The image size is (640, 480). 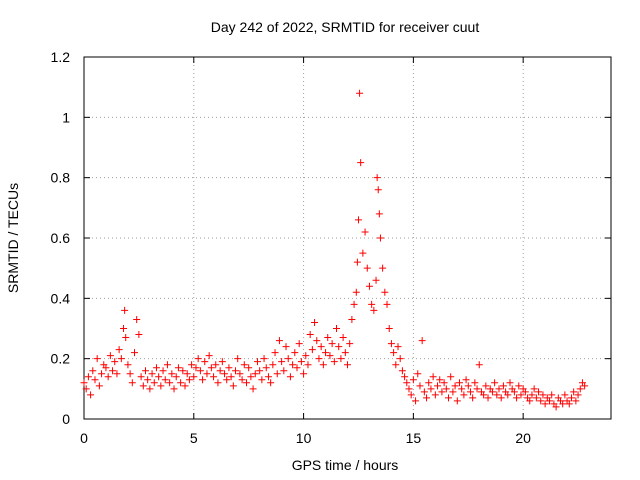 What do you see at coordinates (66, 117) in the screenshot?
I see `y-tick-label: 1` at bounding box center [66, 117].